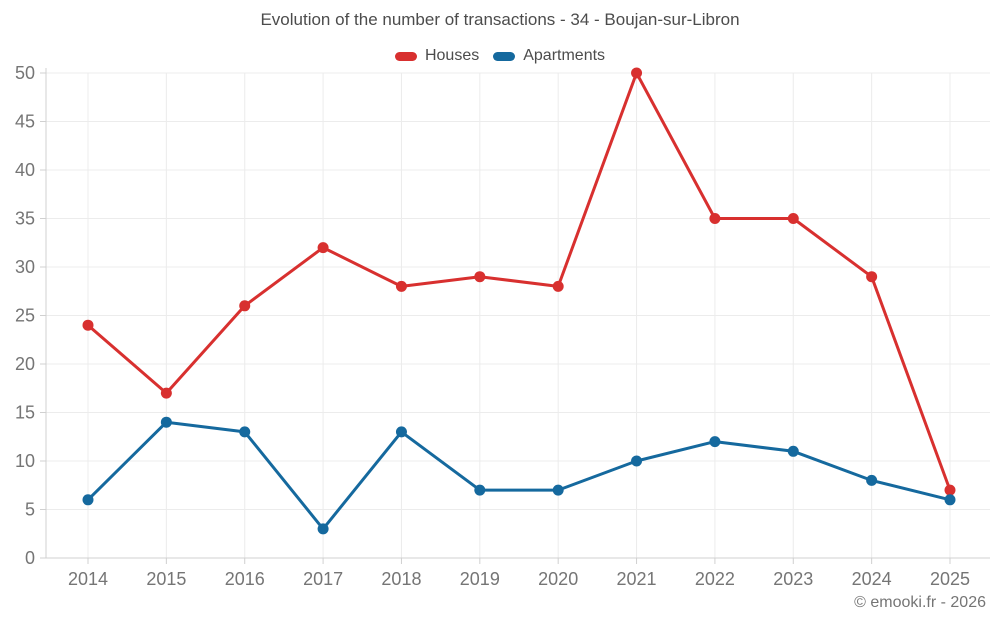 This screenshot has width=1000, height=625. Describe the element at coordinates (245, 579) in the screenshot. I see `x-tick-label: 2016` at that location.